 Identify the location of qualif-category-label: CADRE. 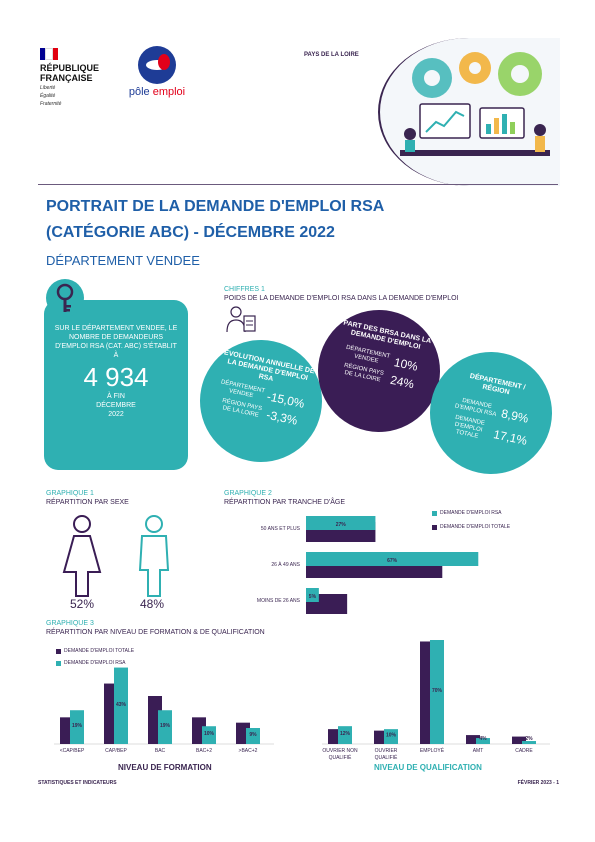
(524, 751).